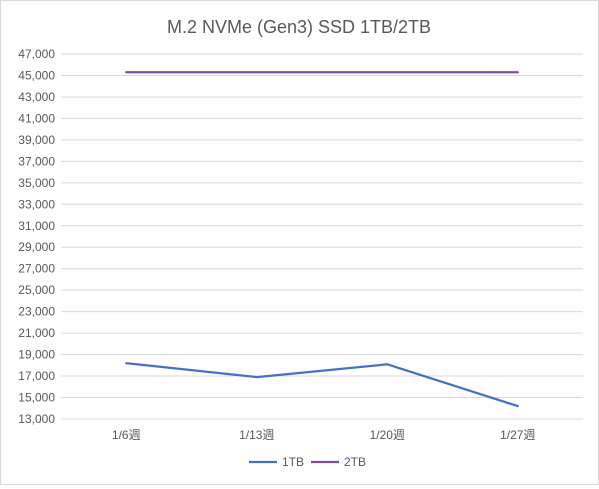  I want to click on y-tick-label: 39,000, so click(36, 140).